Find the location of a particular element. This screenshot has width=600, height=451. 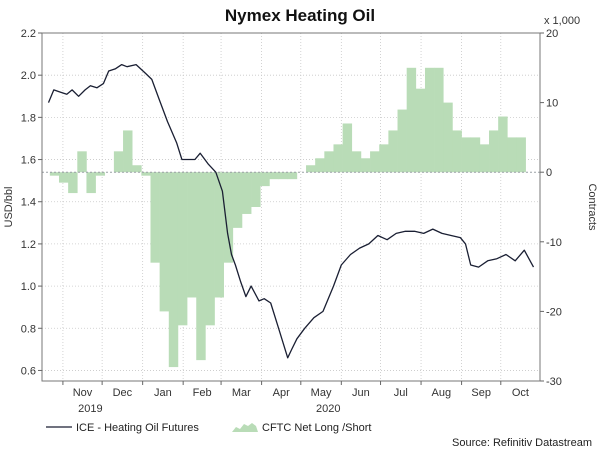

right-tick-label: -30 is located at coordinates (554, 382).